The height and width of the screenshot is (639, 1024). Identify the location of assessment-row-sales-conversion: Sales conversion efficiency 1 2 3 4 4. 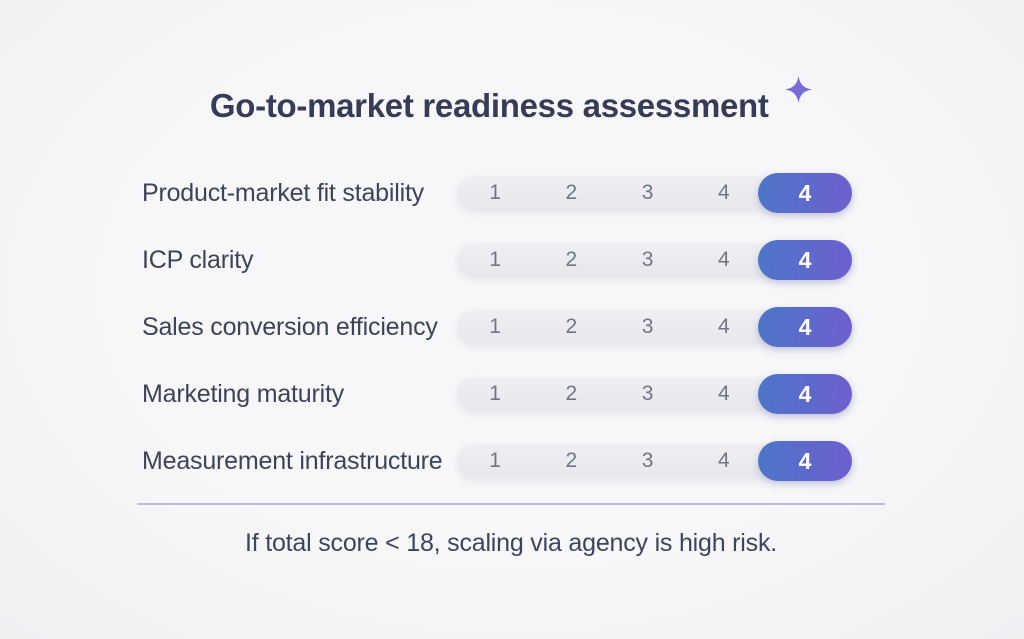
(511, 327).